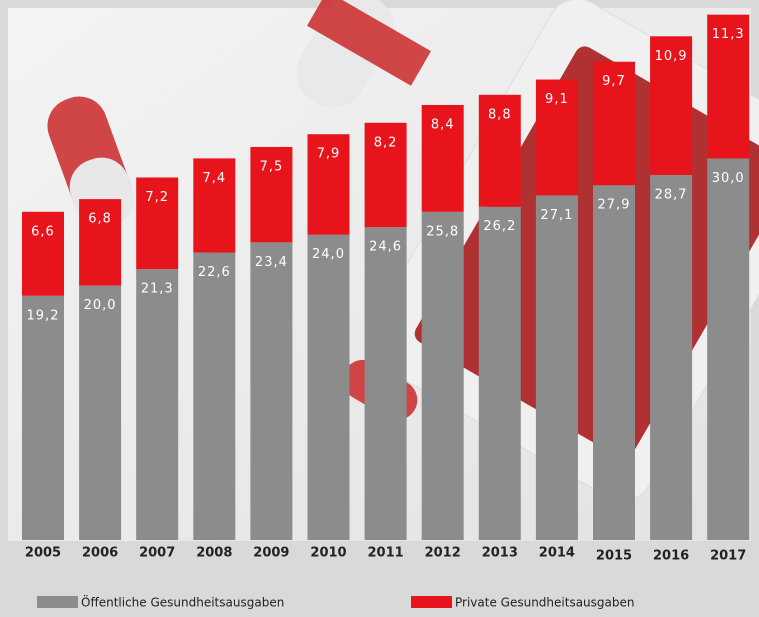  I want to click on x-tick-label: 2016, so click(671, 556).